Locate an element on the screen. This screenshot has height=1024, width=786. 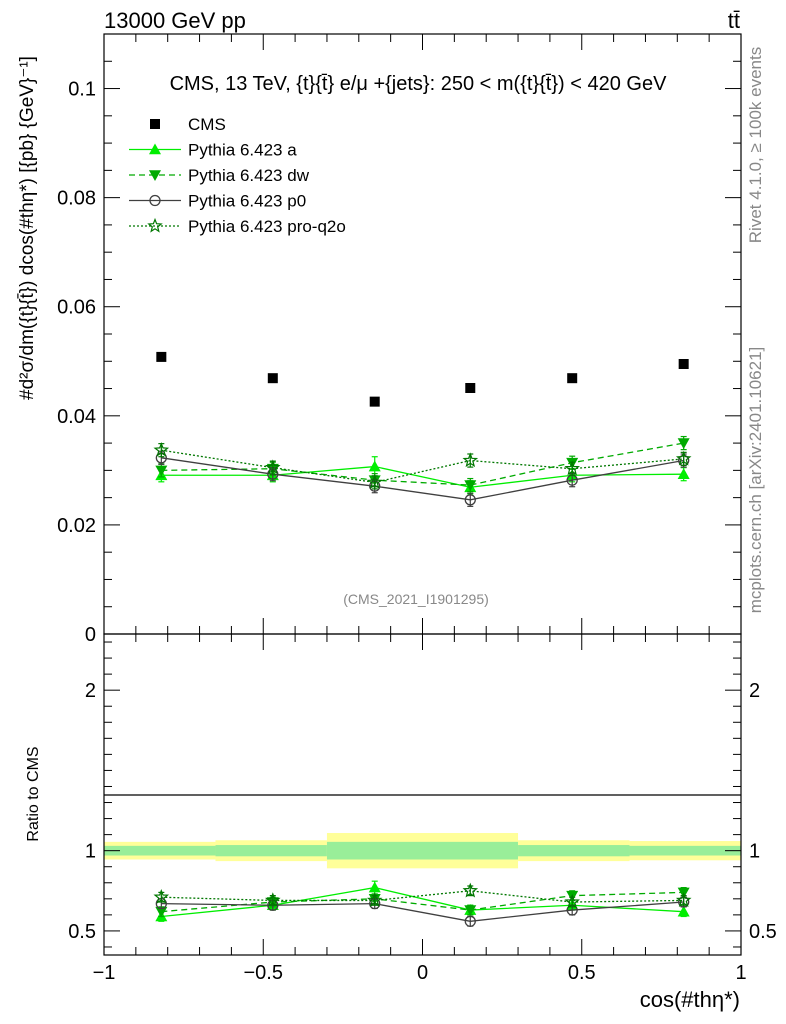
main-series is located at coordinates (422, 429).